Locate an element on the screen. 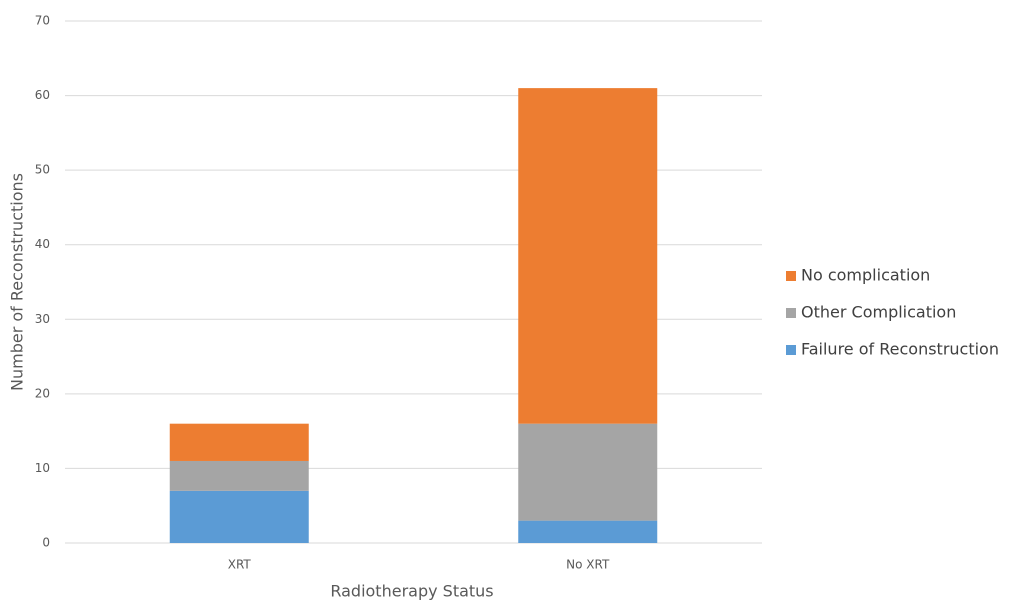 The image size is (1029, 601). x-axis-title: Radiotherapy Status is located at coordinates (411, 591).